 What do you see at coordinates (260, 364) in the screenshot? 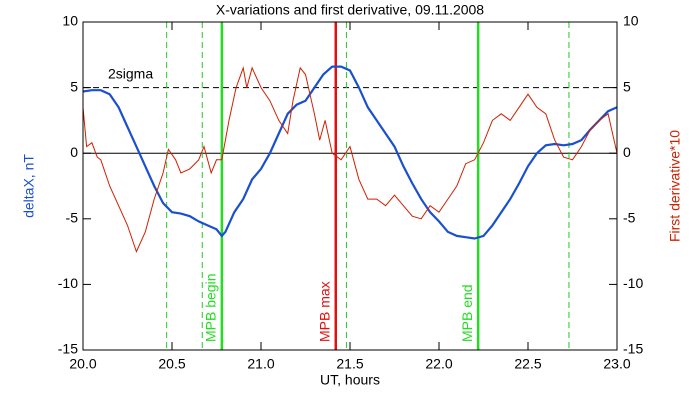
I see `x-tick-label: 21.0` at bounding box center [260, 364].